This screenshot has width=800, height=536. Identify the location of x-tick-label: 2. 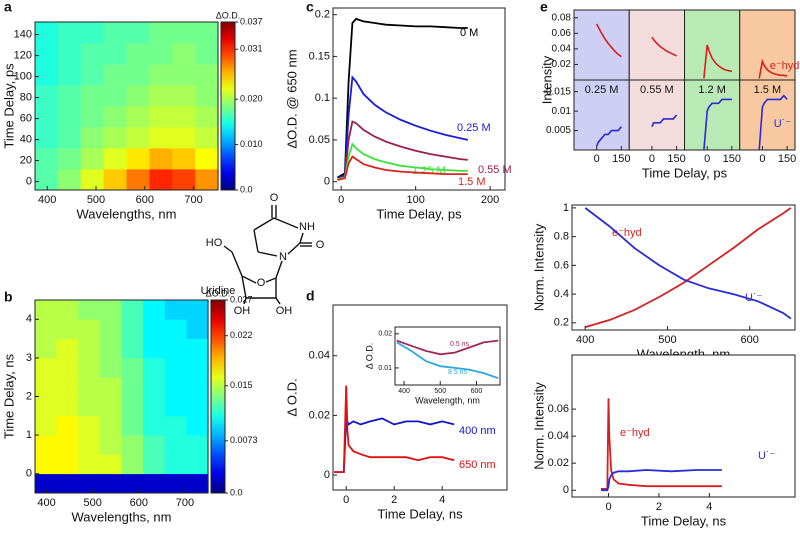
(394, 500).